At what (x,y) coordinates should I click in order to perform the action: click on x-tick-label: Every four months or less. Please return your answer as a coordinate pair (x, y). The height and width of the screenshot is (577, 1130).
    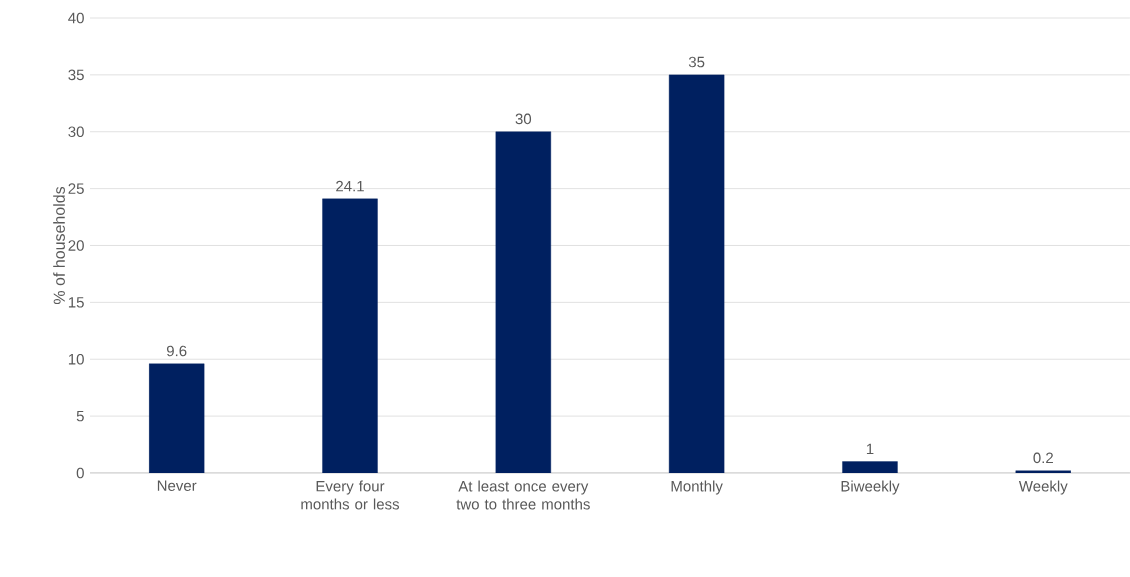
    Looking at the image, I should click on (350, 495).